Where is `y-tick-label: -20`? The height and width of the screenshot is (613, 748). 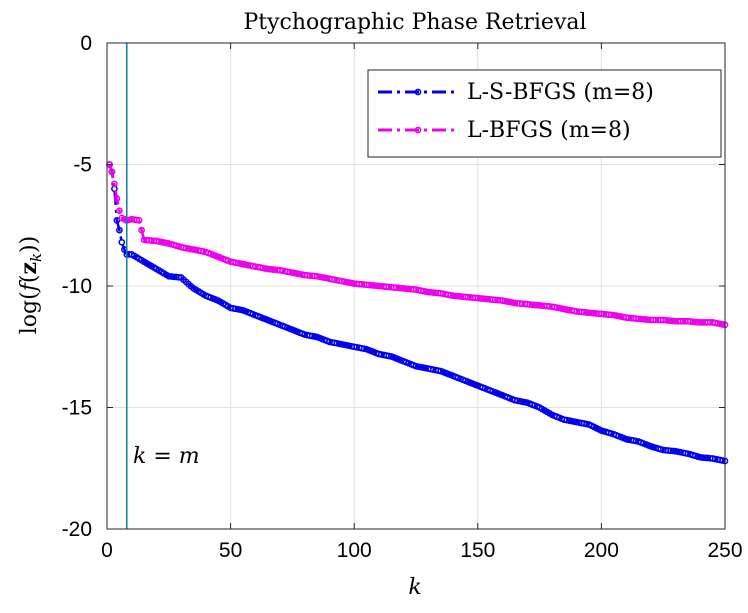 y-tick-label: -20 is located at coordinates (77, 529).